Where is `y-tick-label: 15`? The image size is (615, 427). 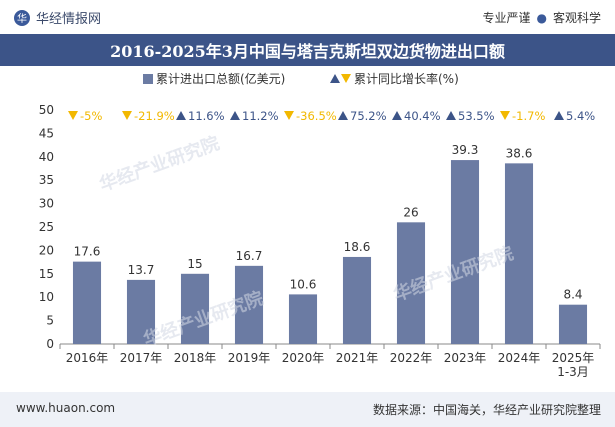
y-tick-label: 15 is located at coordinates (46, 274).